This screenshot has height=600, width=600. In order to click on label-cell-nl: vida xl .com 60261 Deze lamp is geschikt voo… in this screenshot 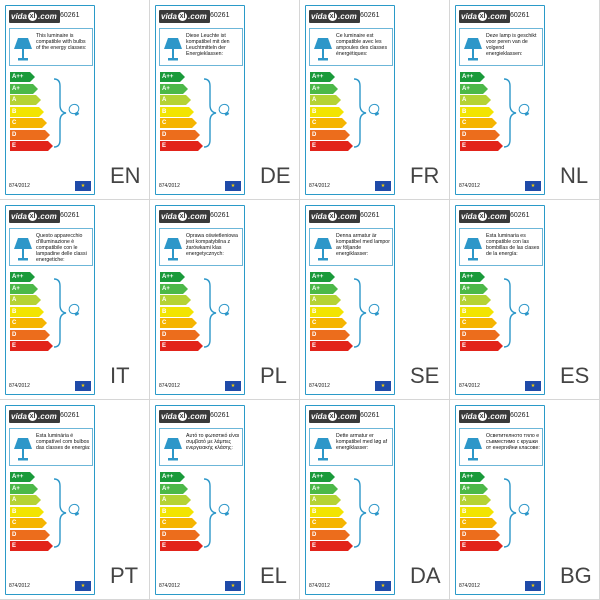, I will do `click(525, 100)`.